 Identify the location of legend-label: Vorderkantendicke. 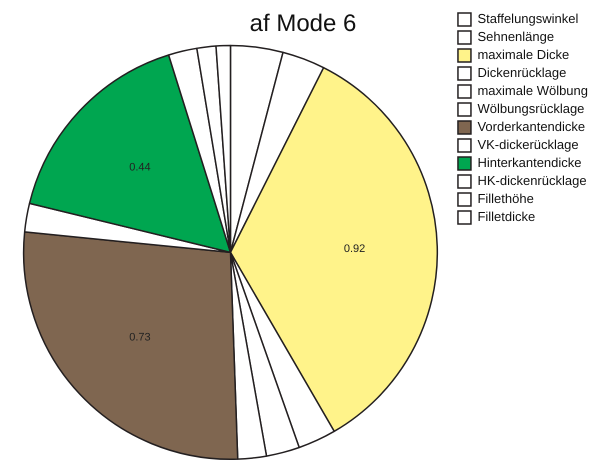
(531, 126).